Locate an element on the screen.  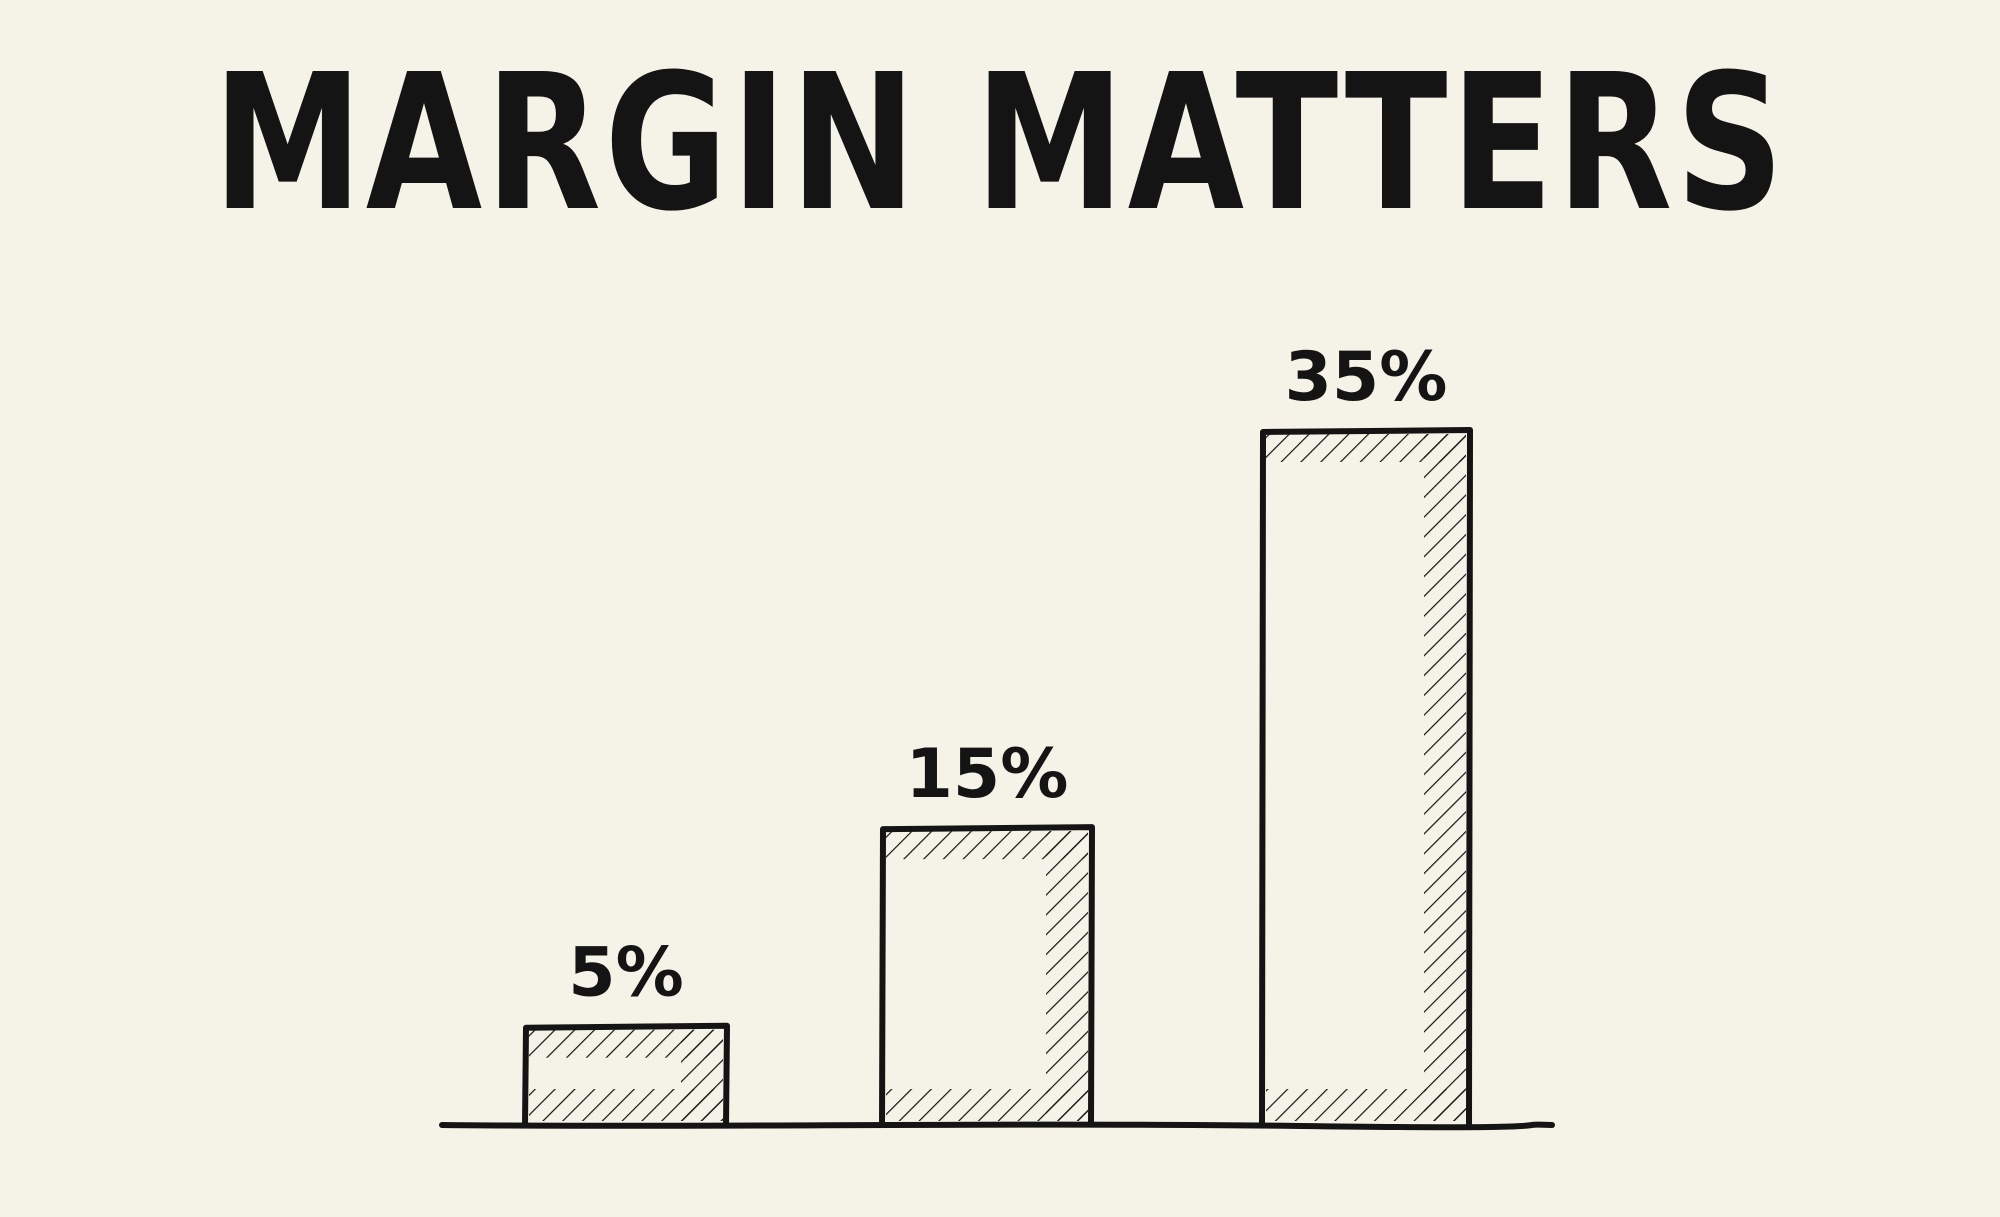
bar-2: 15% is located at coordinates (987, 930).